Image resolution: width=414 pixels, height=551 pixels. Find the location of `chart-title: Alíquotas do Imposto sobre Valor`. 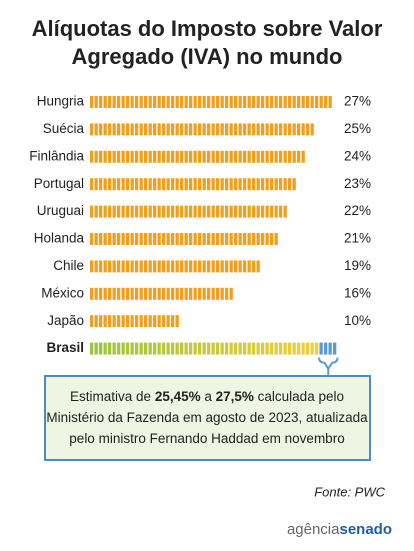

chart-title: Alíquotas do Imposto sobre Valor is located at coordinates (207, 28).